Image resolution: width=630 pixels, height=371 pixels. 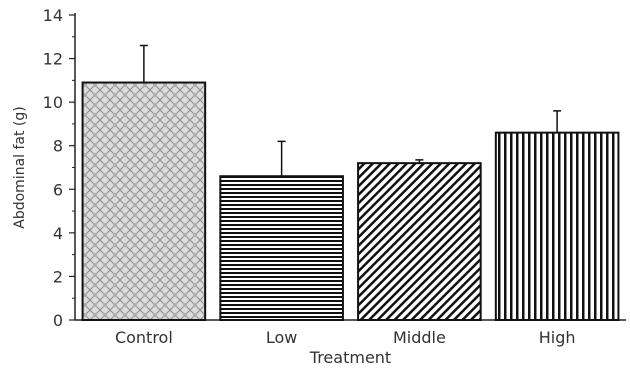 What do you see at coordinates (281, 248) in the screenshot?
I see `bar-low` at bounding box center [281, 248].